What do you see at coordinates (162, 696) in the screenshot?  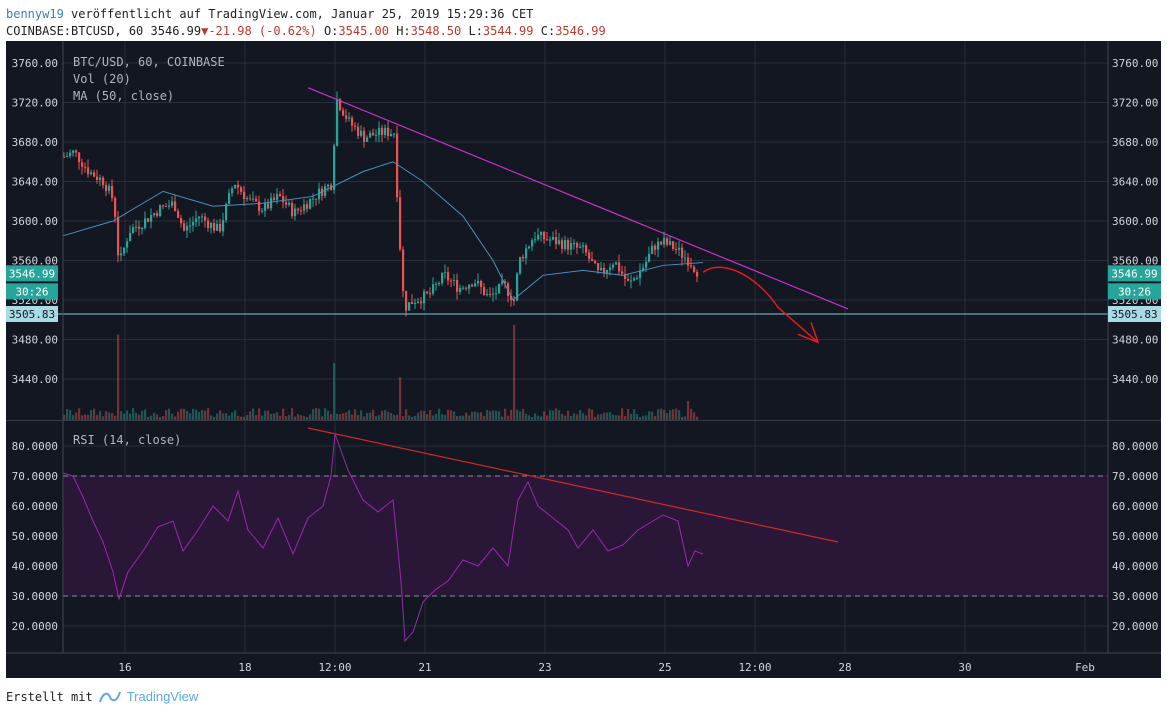 I see `tradingview-brand: TradingView` at bounding box center [162, 696].